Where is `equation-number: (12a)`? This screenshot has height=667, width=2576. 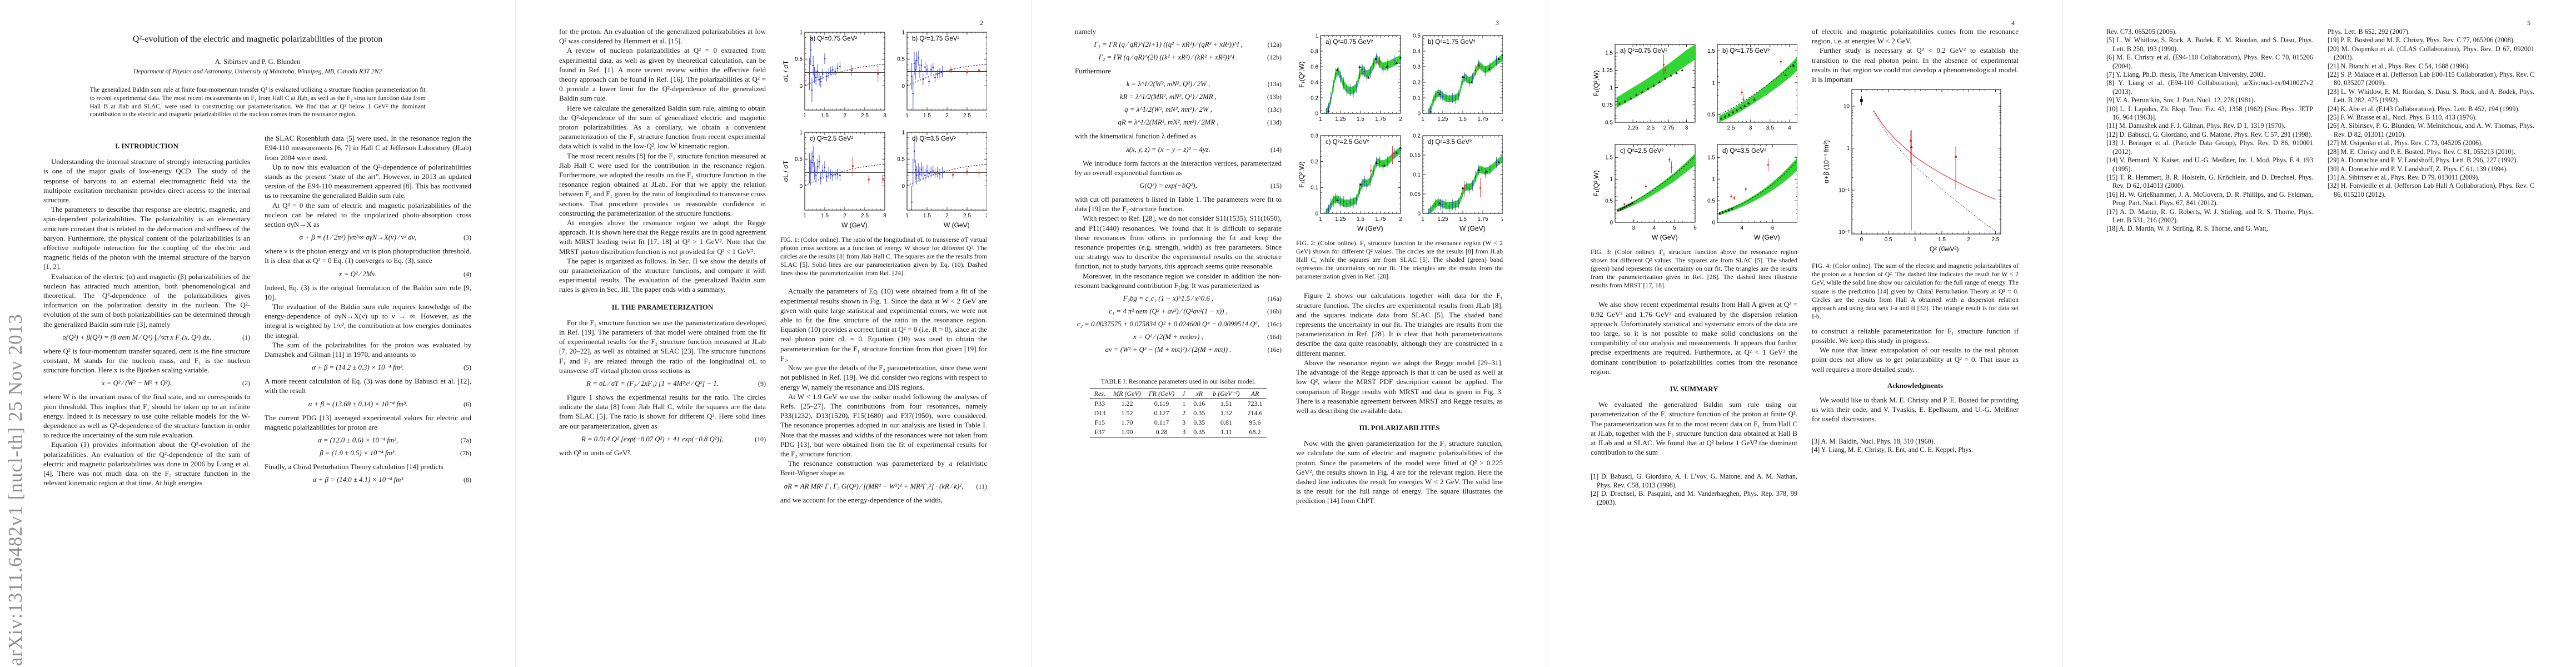 equation-number: (12a) is located at coordinates (1274, 45).